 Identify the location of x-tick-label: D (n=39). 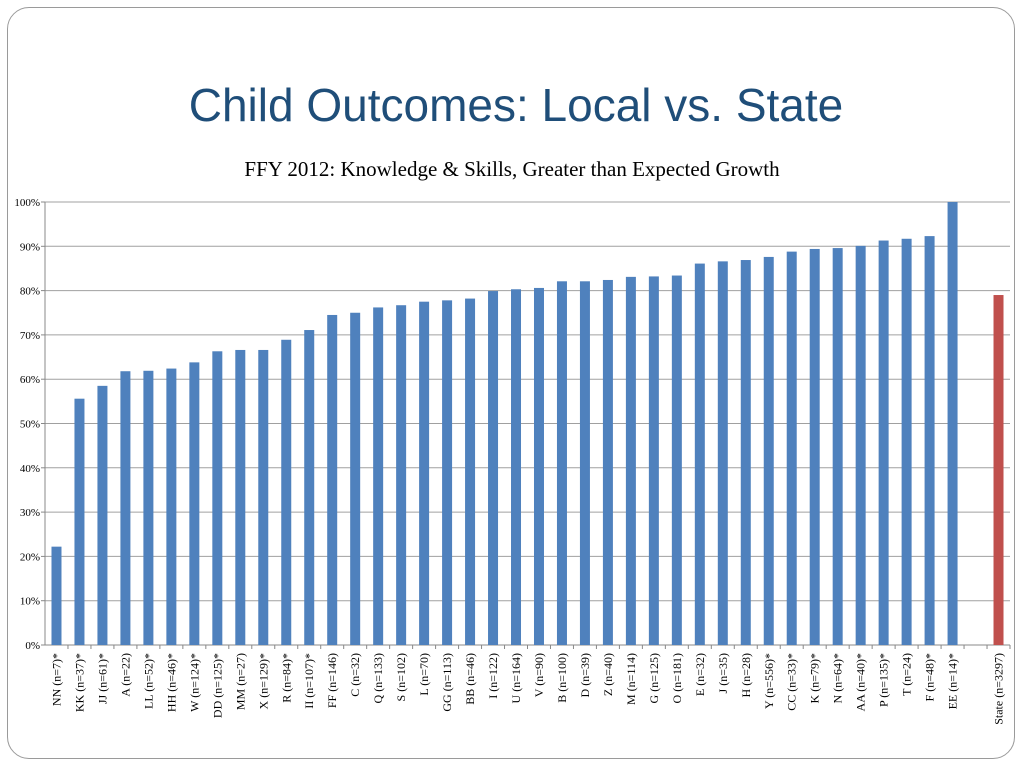
(585, 675).